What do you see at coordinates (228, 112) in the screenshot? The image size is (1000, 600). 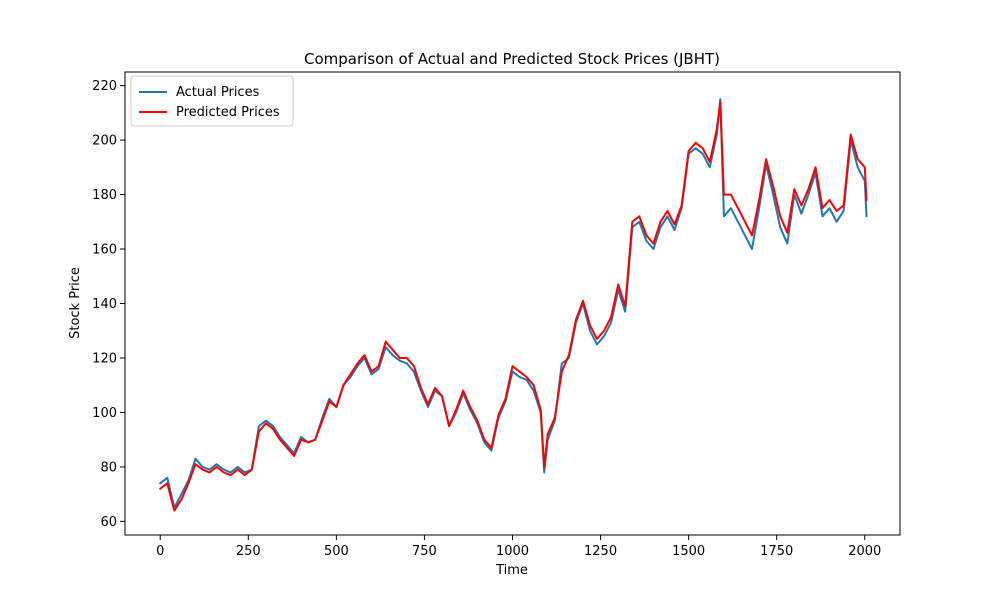 I see `legend-label-predicted: Predicted Prices` at bounding box center [228, 112].